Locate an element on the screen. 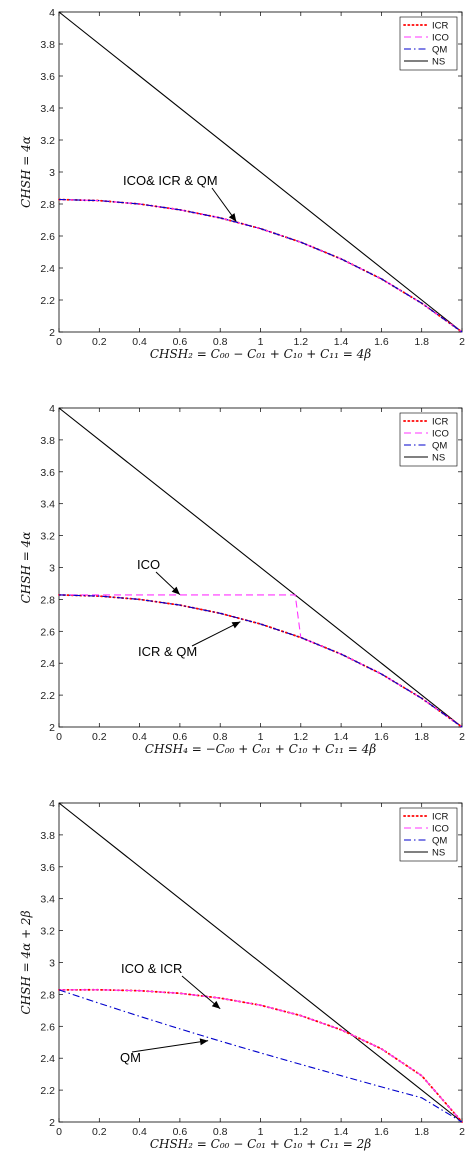 This screenshot has height=1161, width=471. annotation-label: ICO & ICR is located at coordinates (151, 968).